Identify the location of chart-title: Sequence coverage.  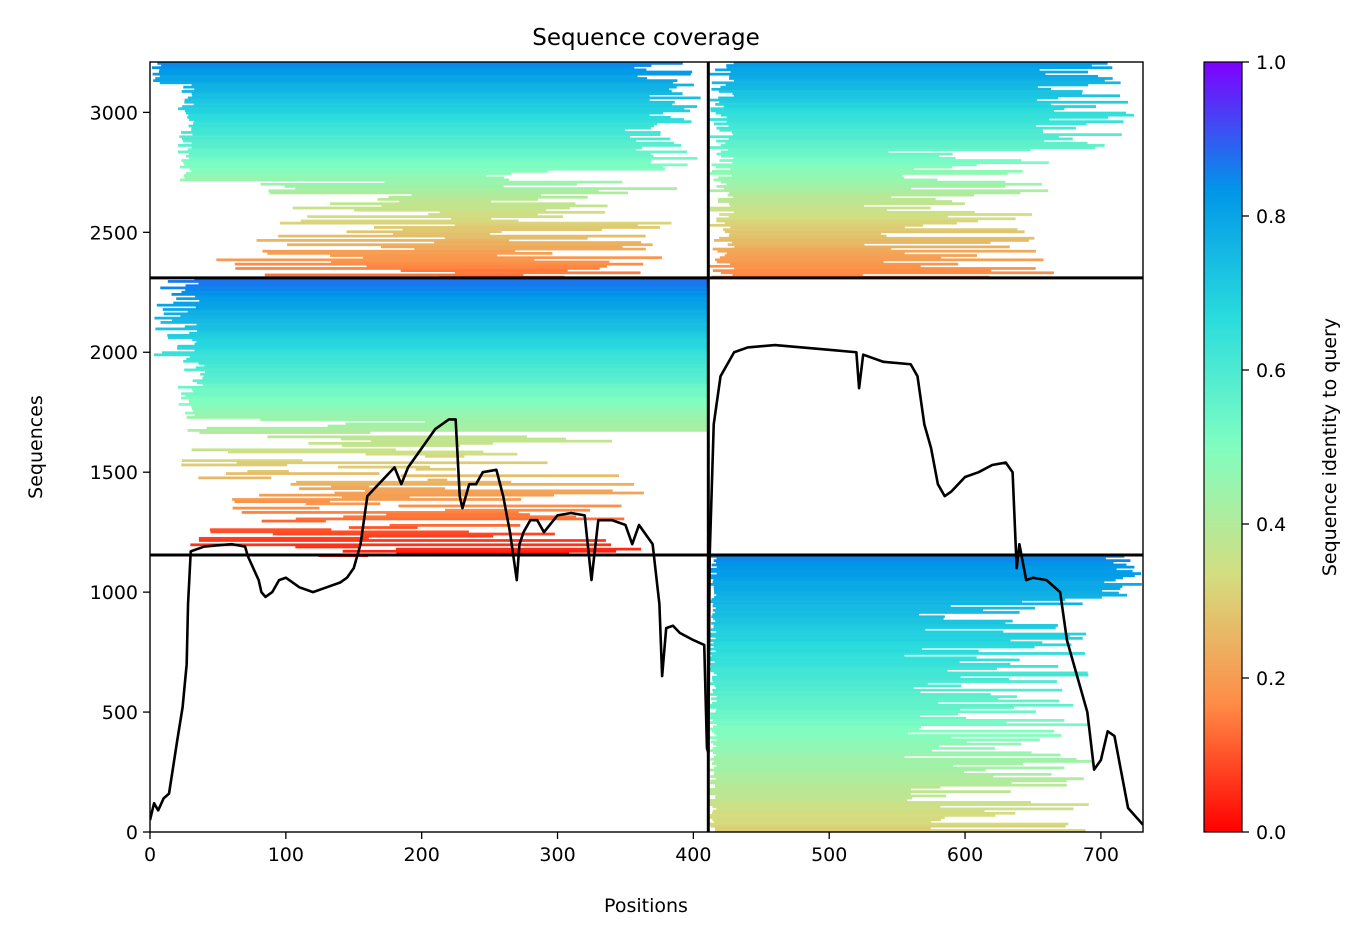
(646, 38).